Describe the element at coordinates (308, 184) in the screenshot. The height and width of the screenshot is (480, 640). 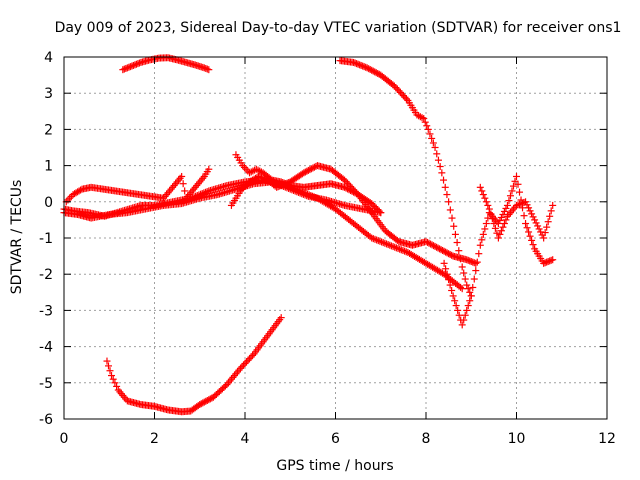
I see `series-cluster-D` at that location.